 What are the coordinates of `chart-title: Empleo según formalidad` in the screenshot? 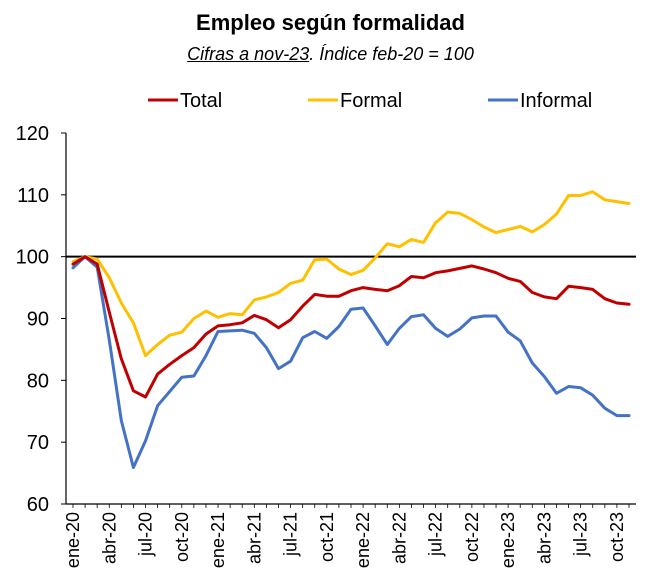 It's located at (330, 22).